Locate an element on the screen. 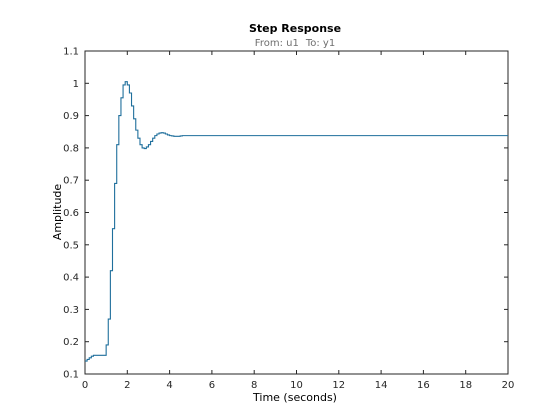 The height and width of the screenshot is (420, 560). x-tick-label: 8 is located at coordinates (254, 385).